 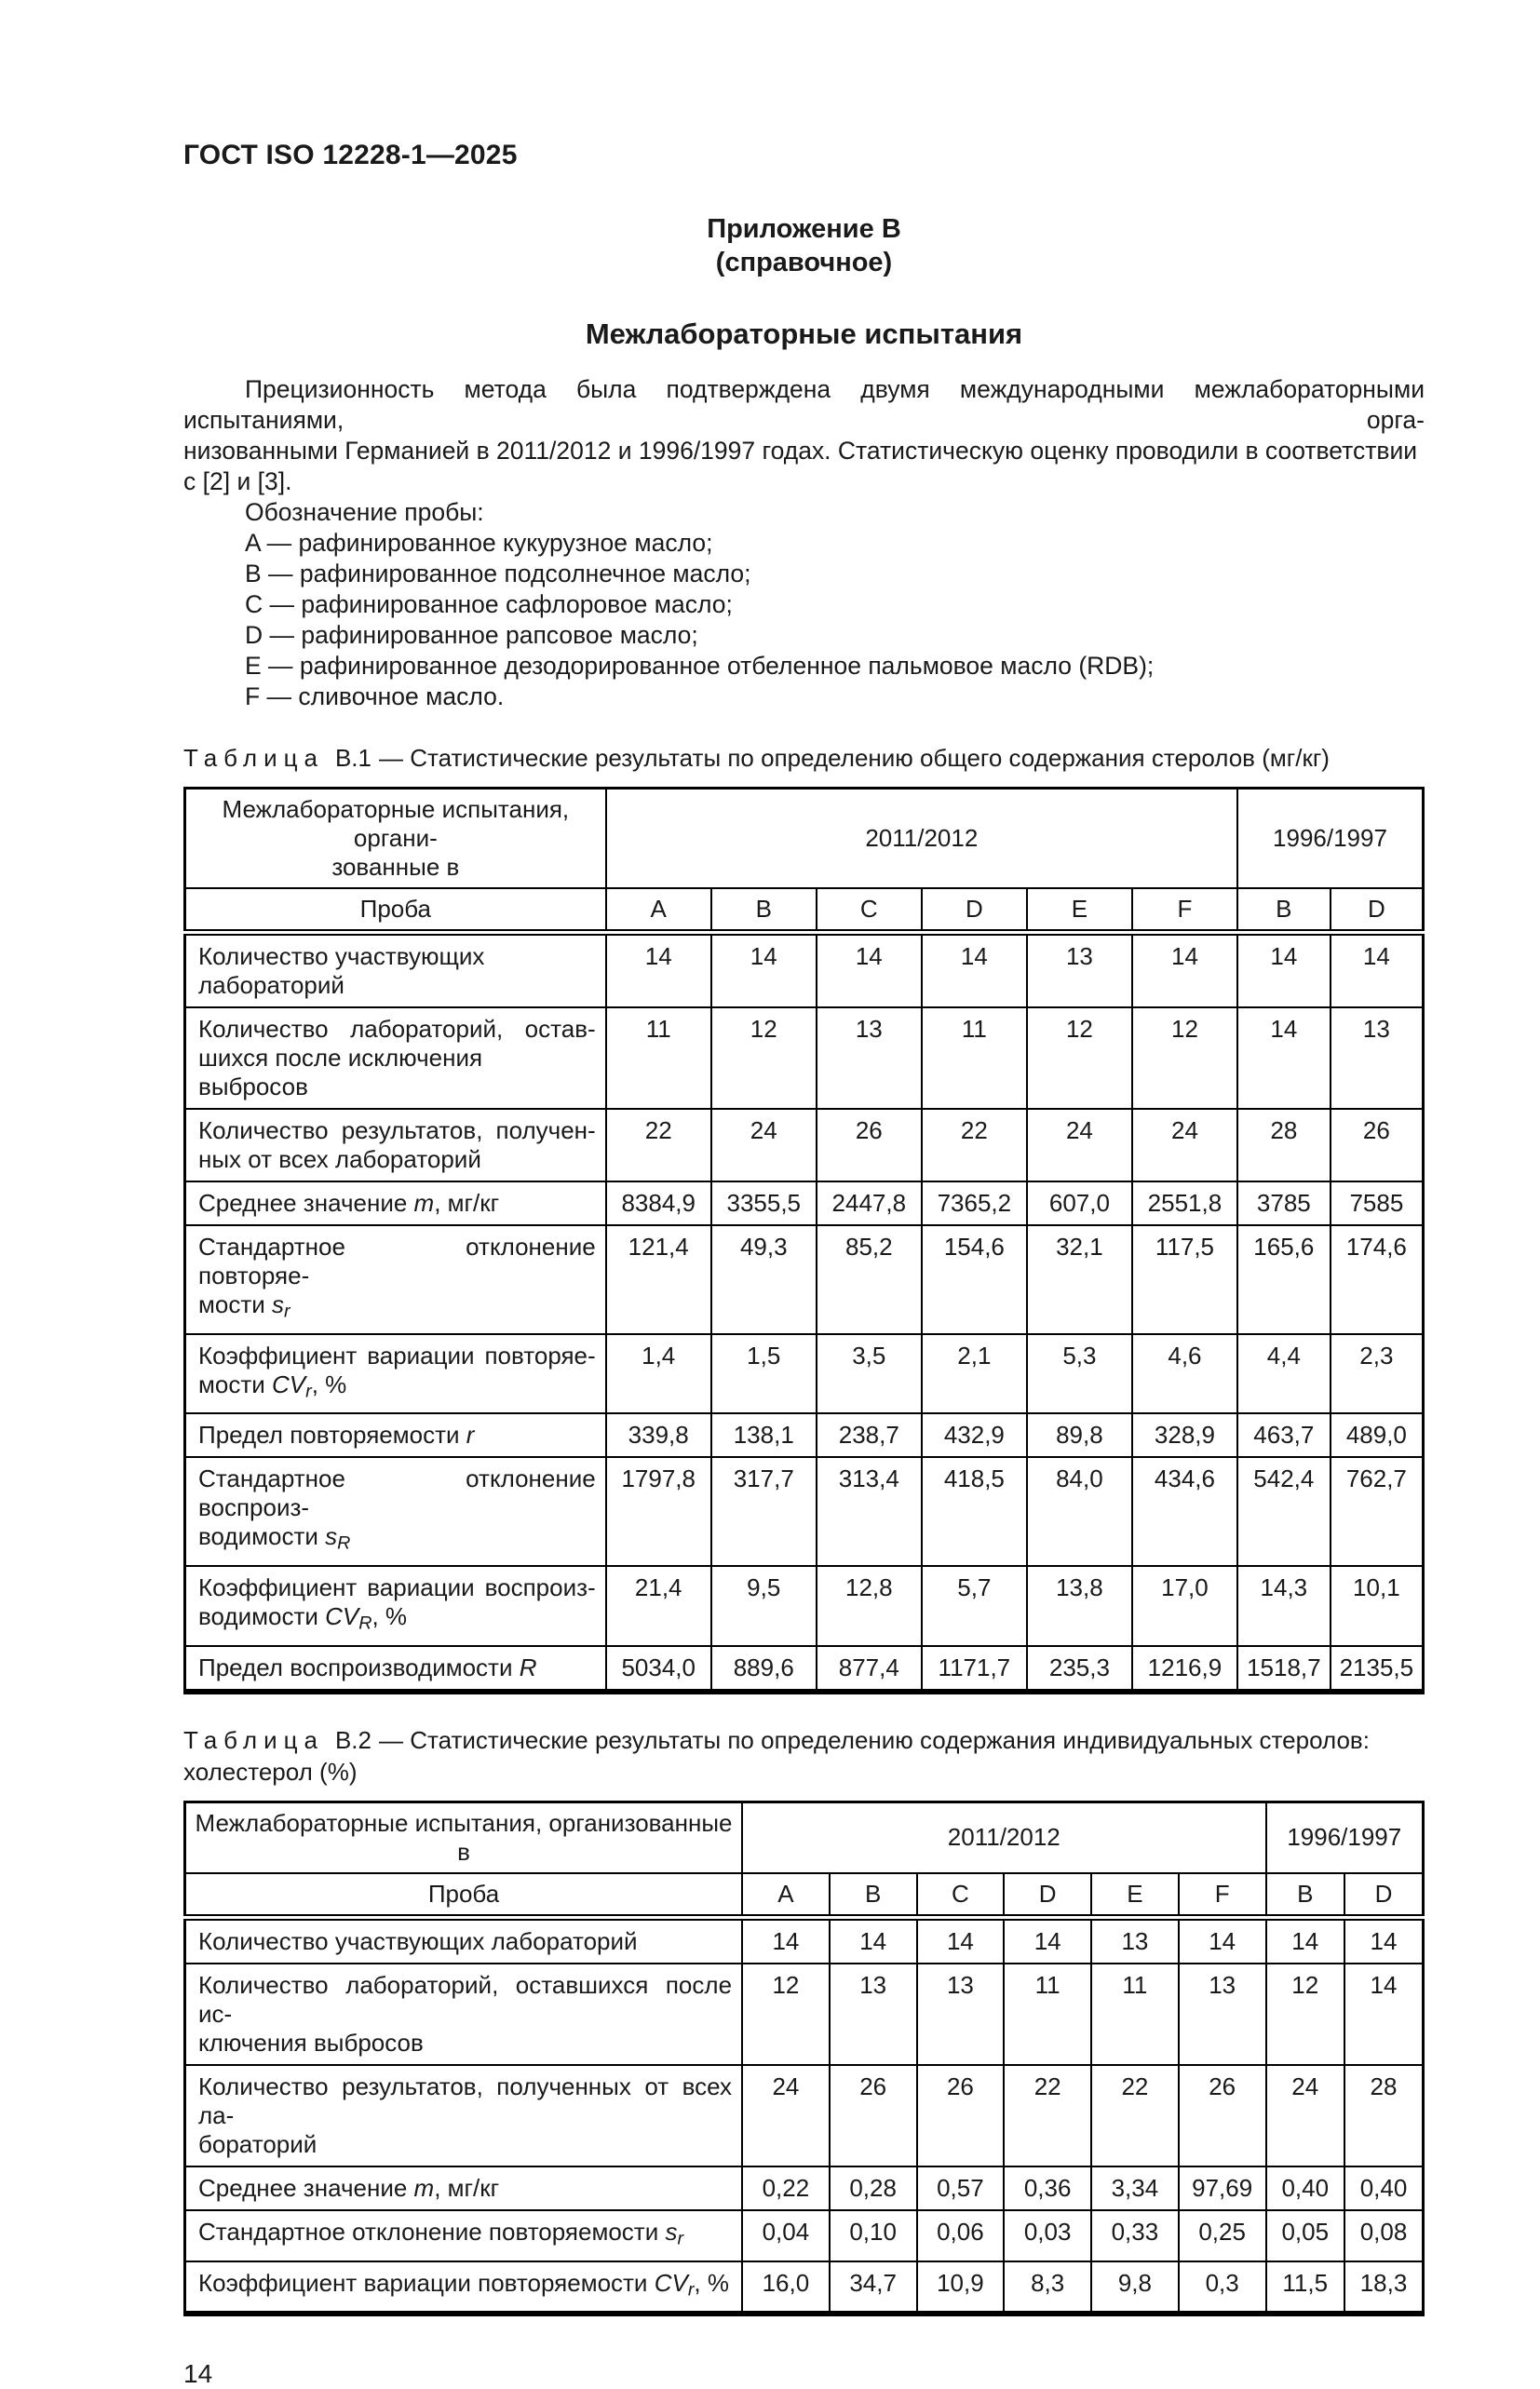 I want to click on appendix-type: (справочное), so click(x=804, y=262).